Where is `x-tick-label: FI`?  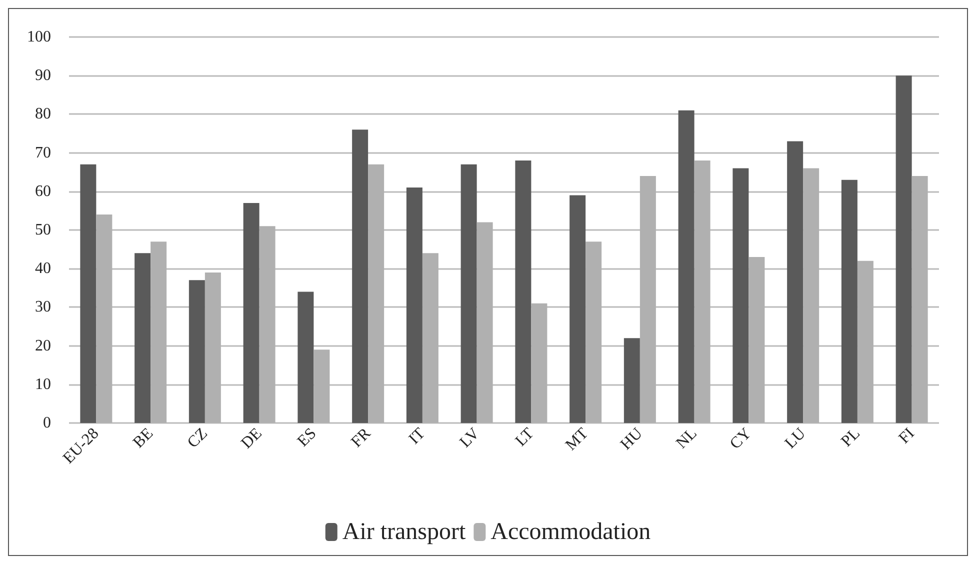
x-tick-label: FI is located at coordinates (907, 436).